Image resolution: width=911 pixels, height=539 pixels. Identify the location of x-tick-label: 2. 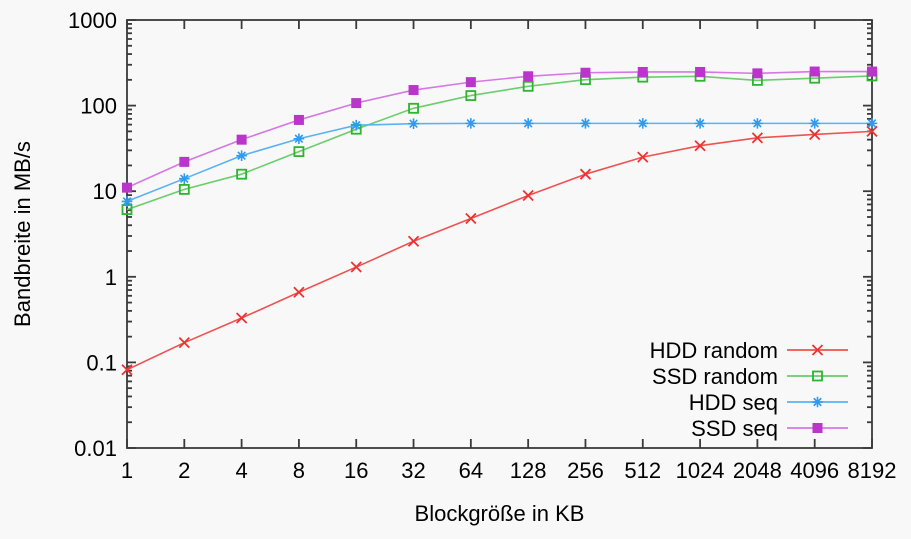
(184, 470).